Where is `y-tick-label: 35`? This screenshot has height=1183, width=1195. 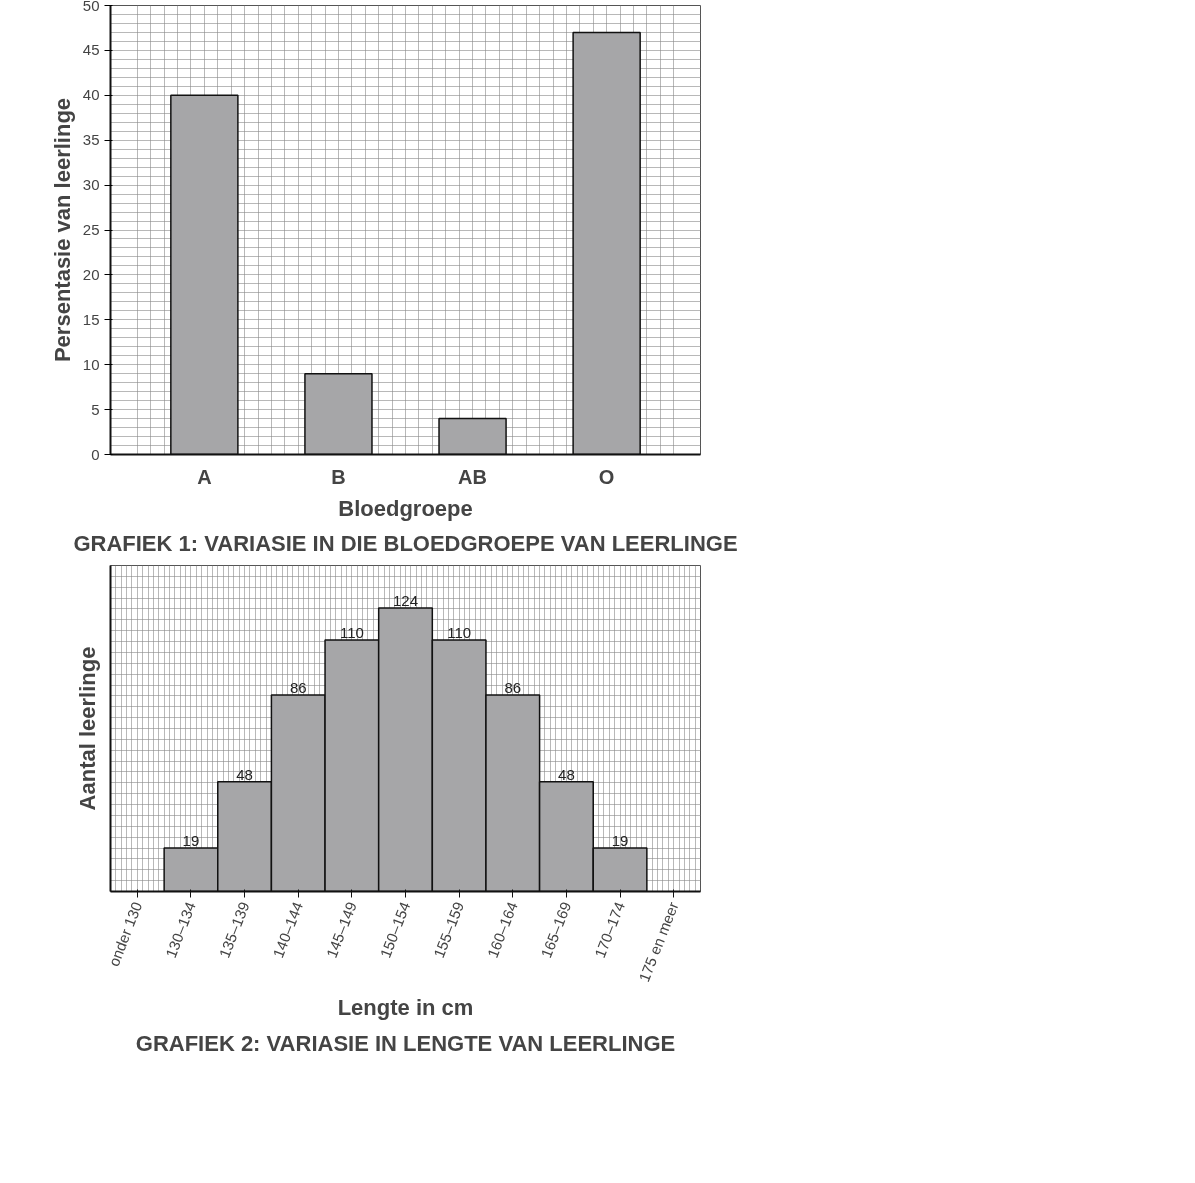 y-tick-label: 35 is located at coordinates (91, 140).